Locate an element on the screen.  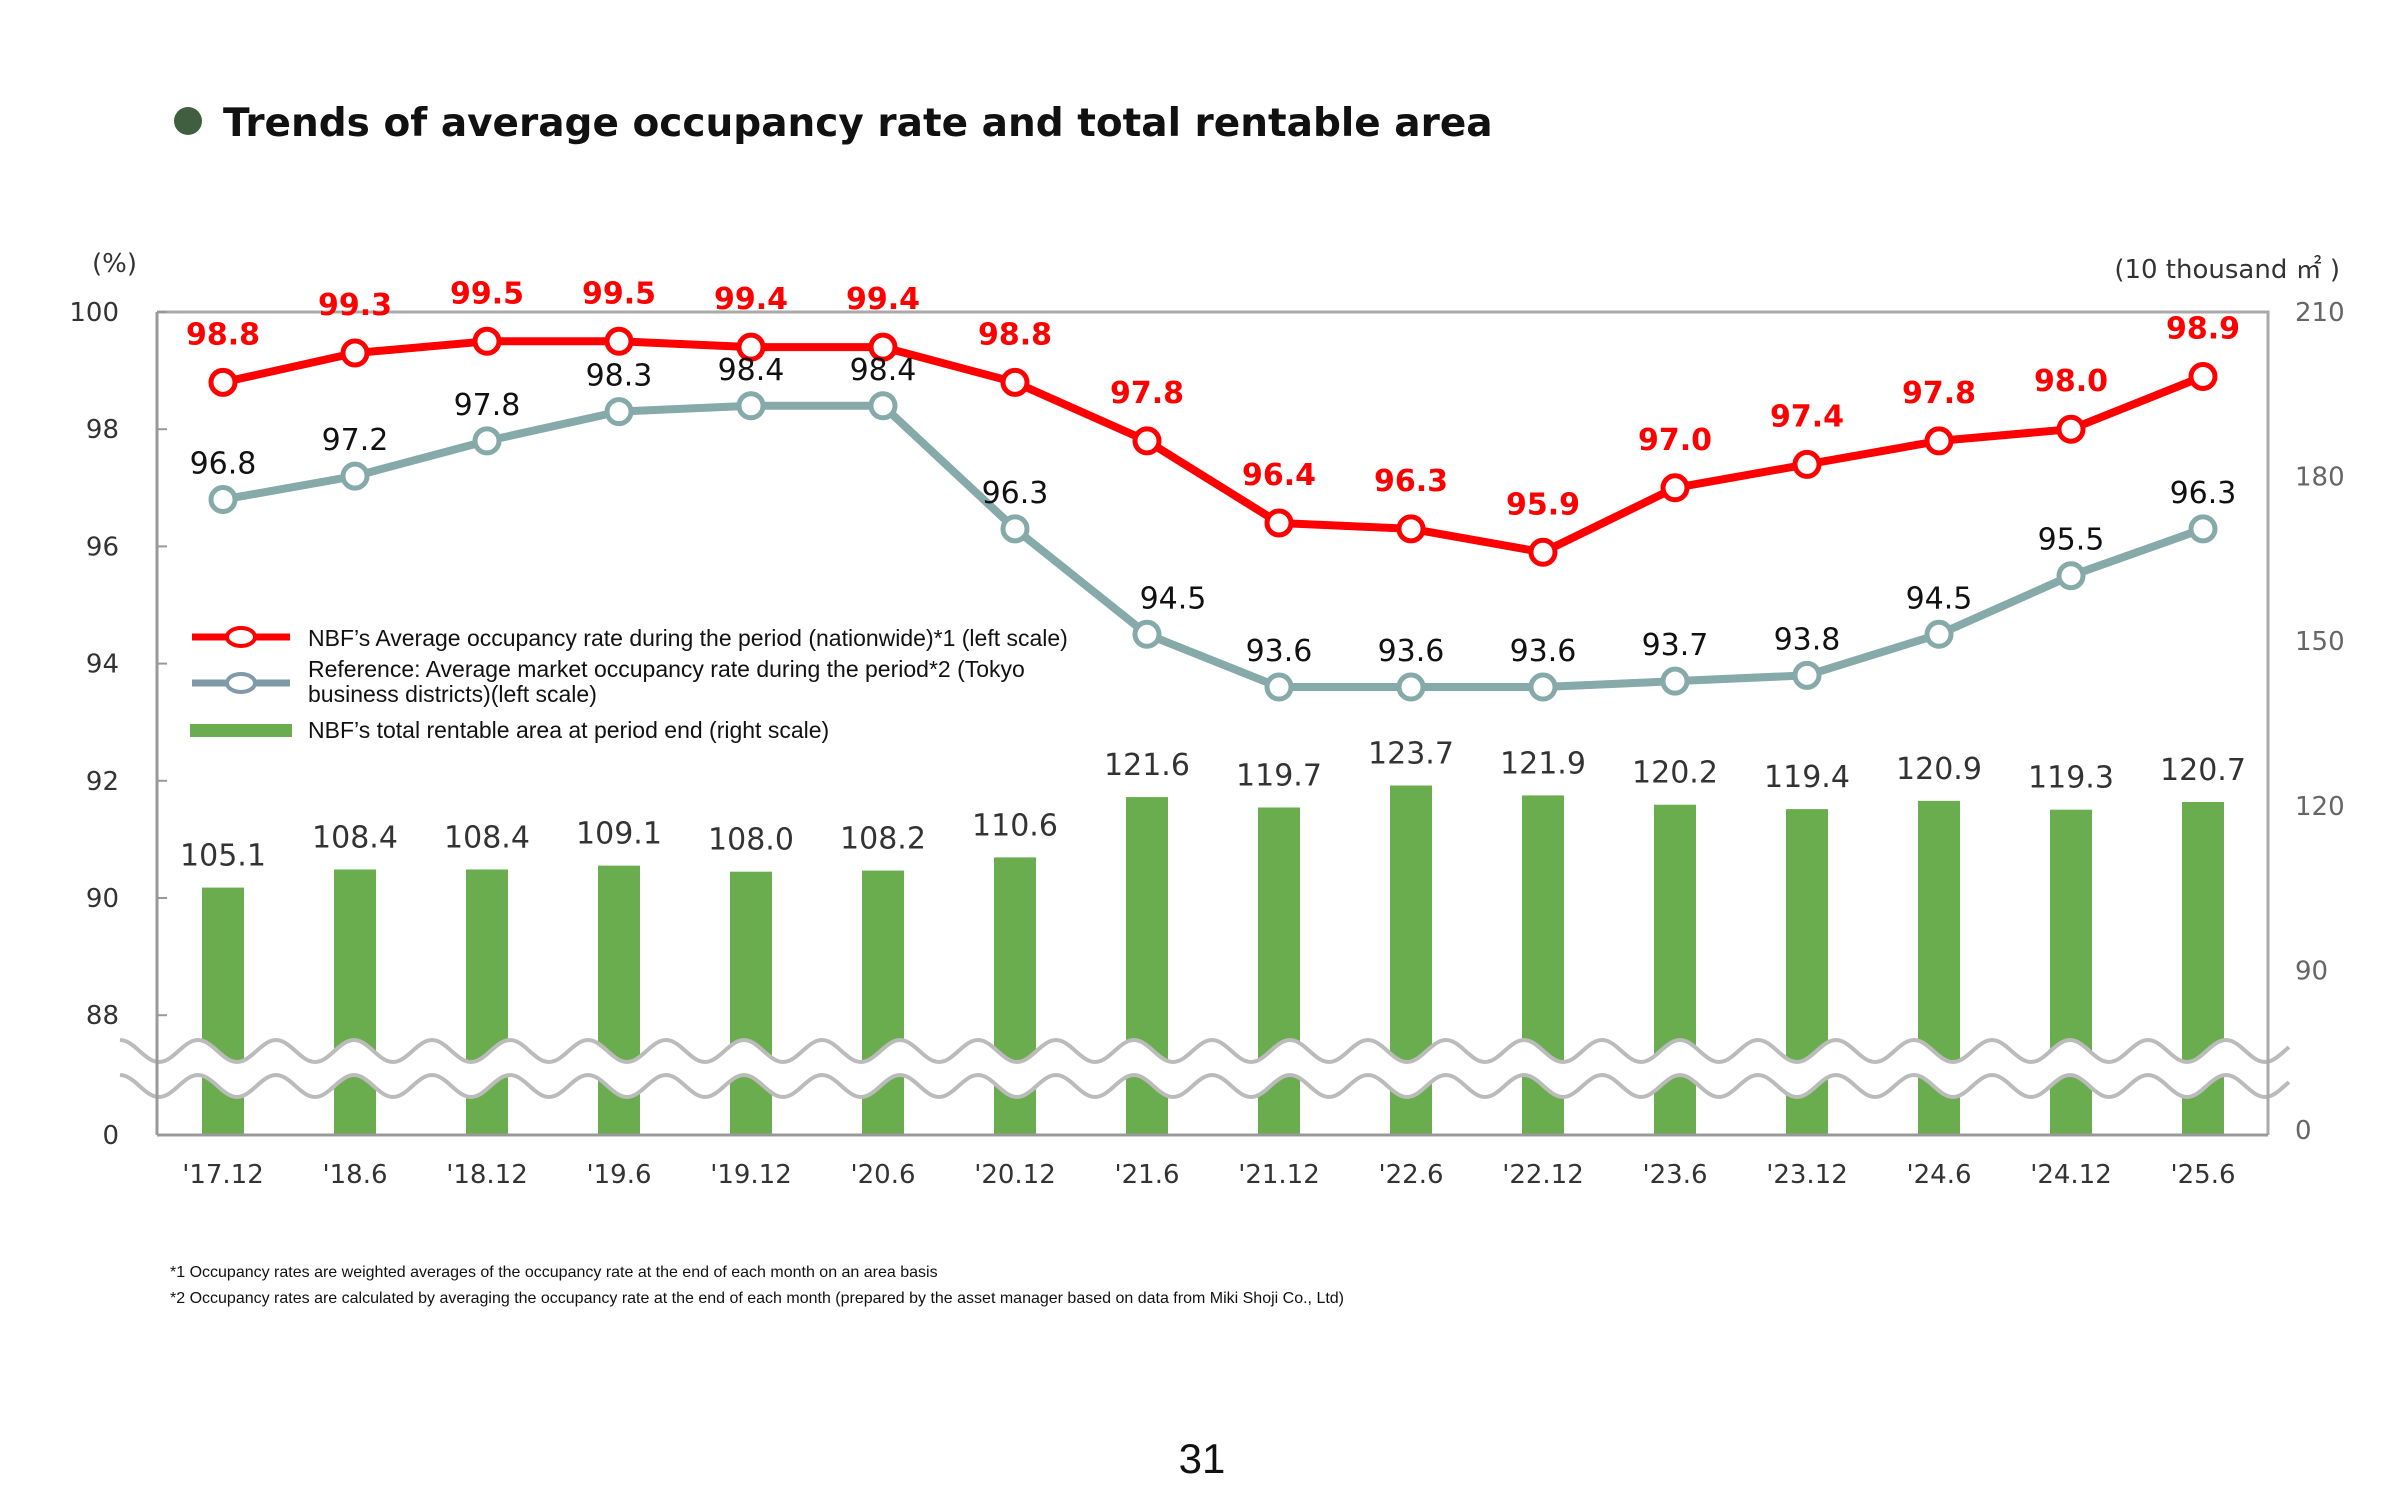
right-tick-label: 120 is located at coordinates (2320, 807).